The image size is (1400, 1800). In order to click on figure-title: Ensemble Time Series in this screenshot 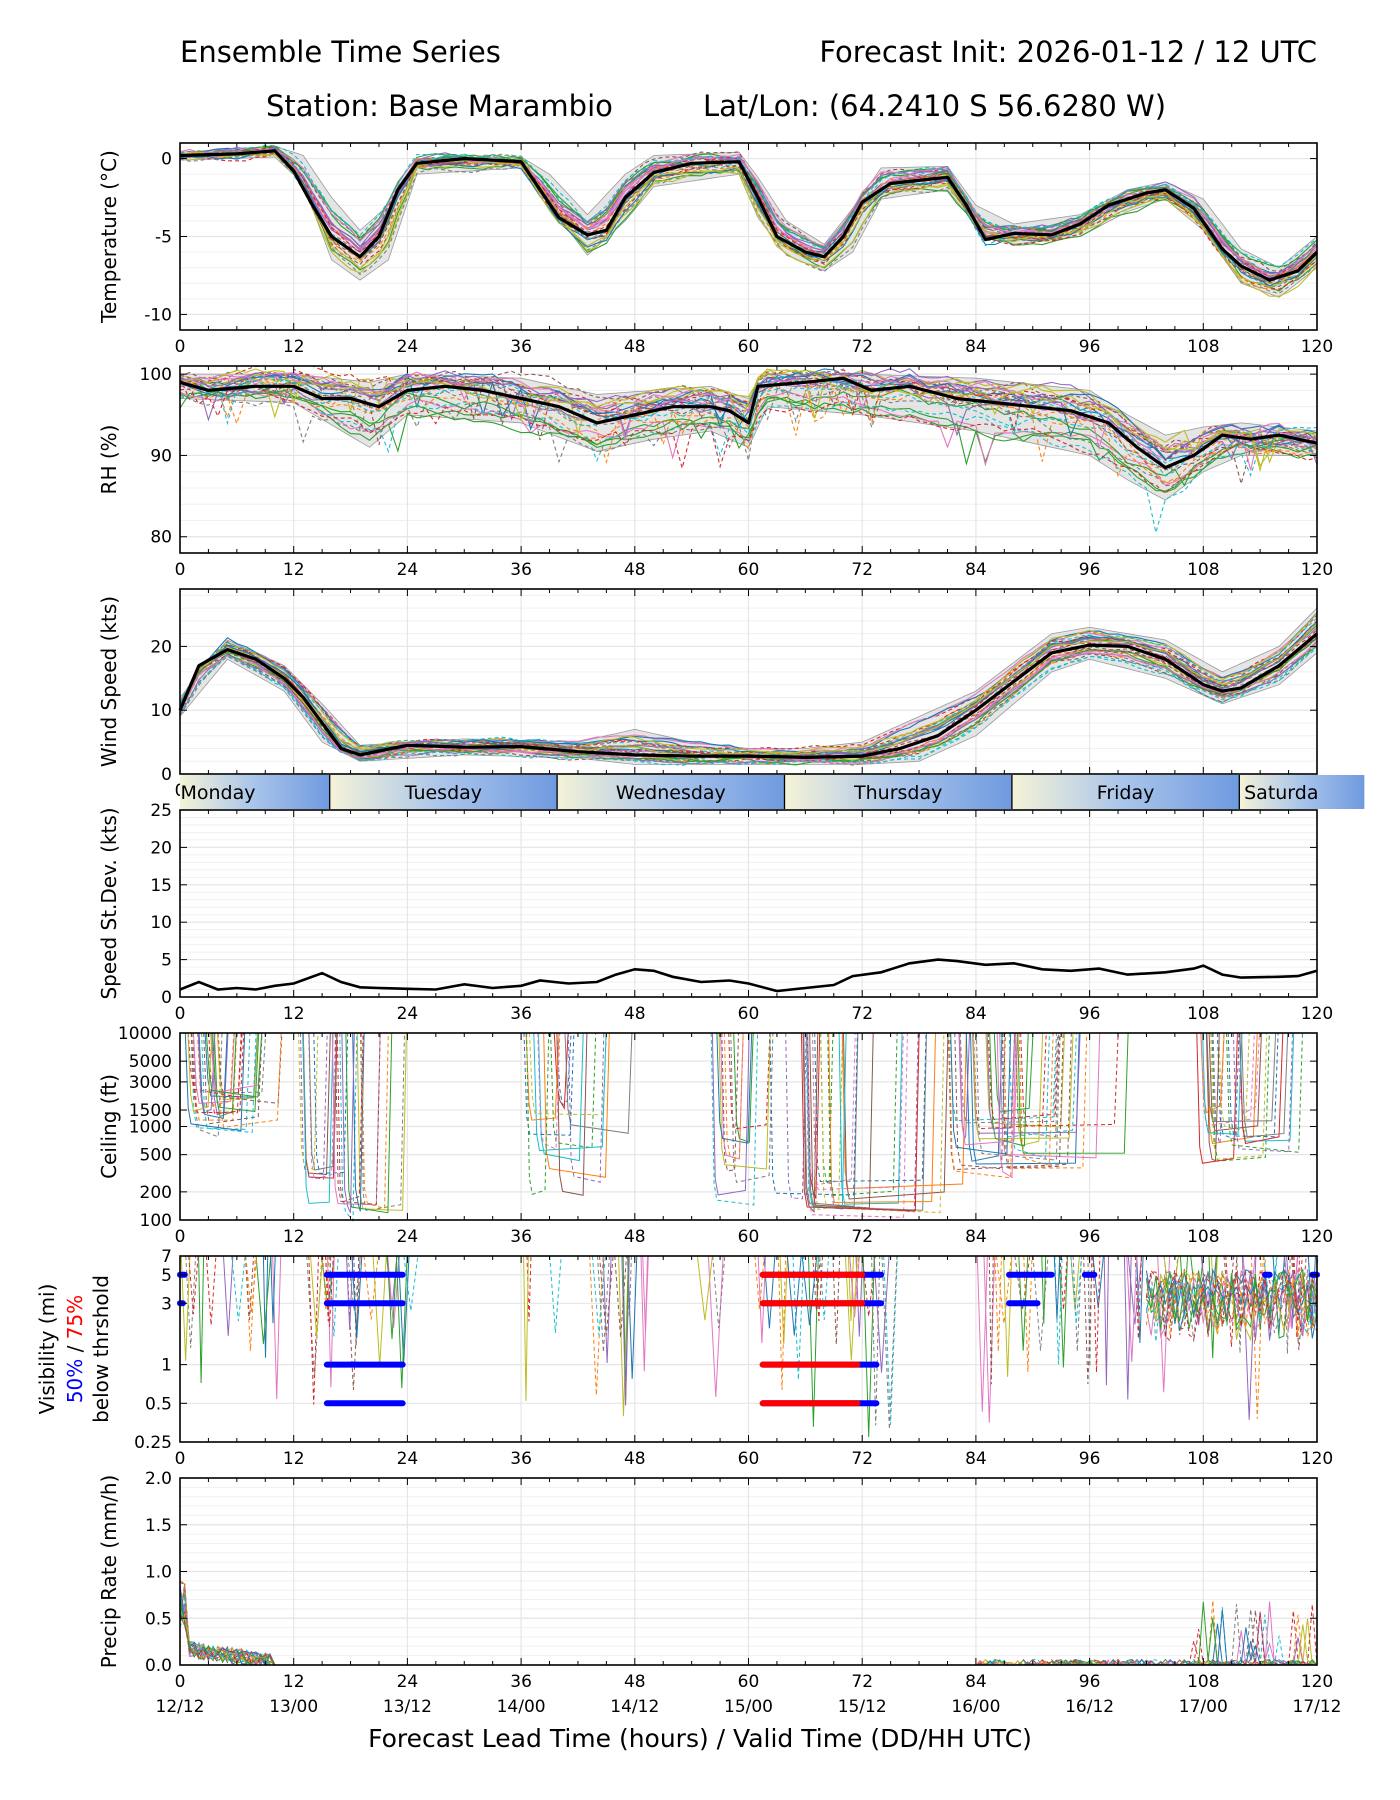, I will do `click(340, 52)`.